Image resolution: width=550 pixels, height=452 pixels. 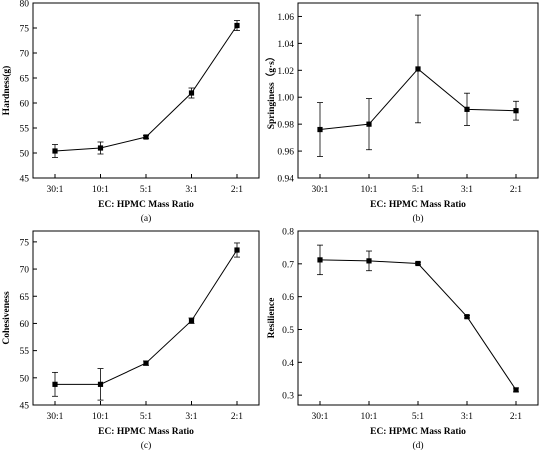 I want to click on y-tick-label: 0.96, so click(x=285, y=153).